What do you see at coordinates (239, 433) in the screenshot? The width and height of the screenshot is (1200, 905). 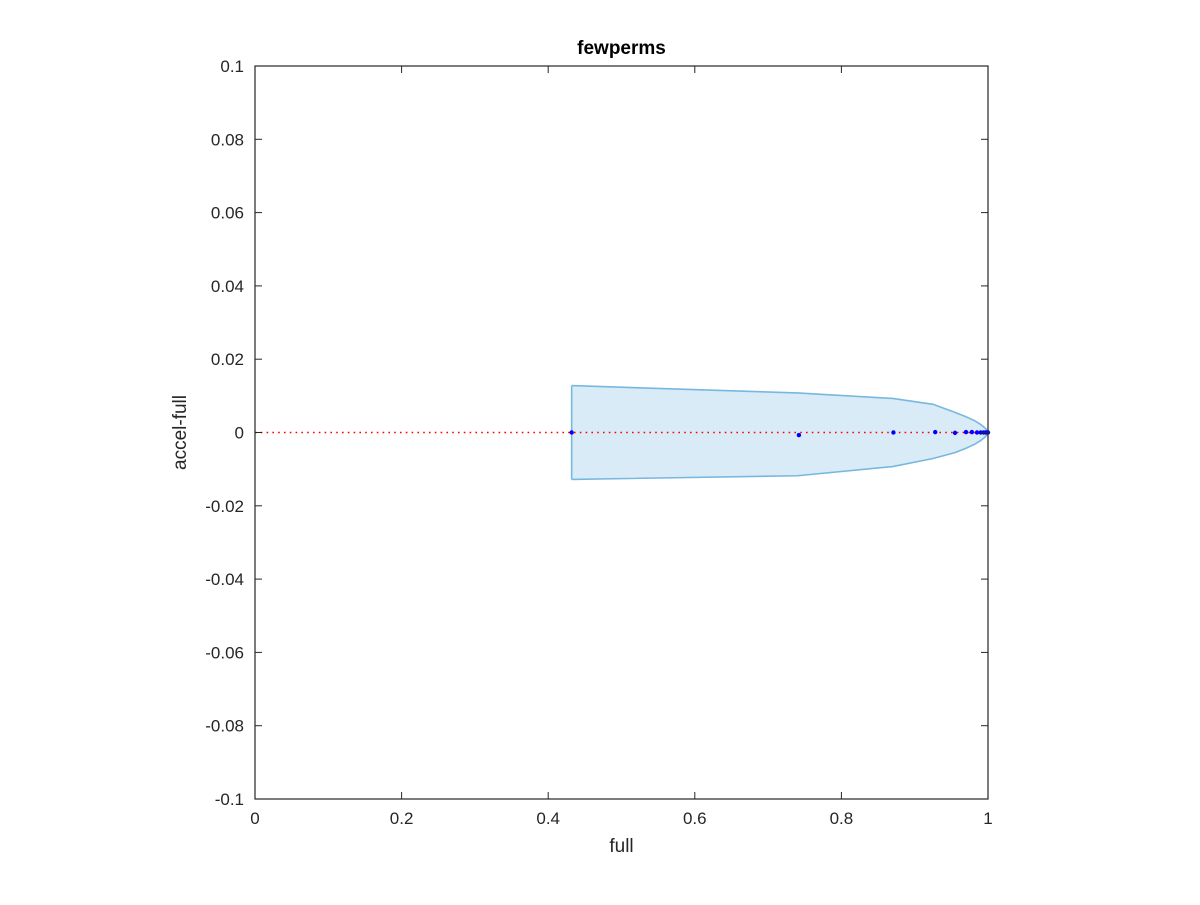 I see `y-tick-label: 0` at bounding box center [239, 433].